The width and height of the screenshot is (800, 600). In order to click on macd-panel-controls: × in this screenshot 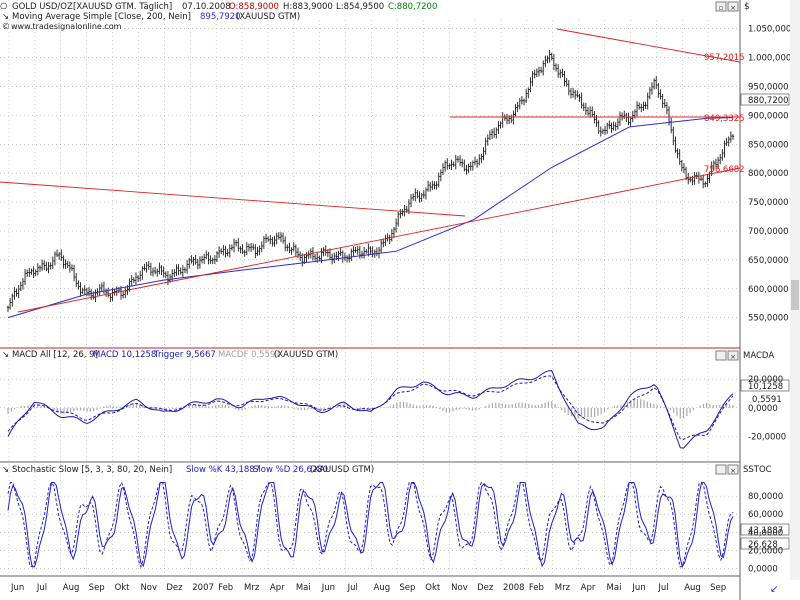, I will do `click(727, 355)`.